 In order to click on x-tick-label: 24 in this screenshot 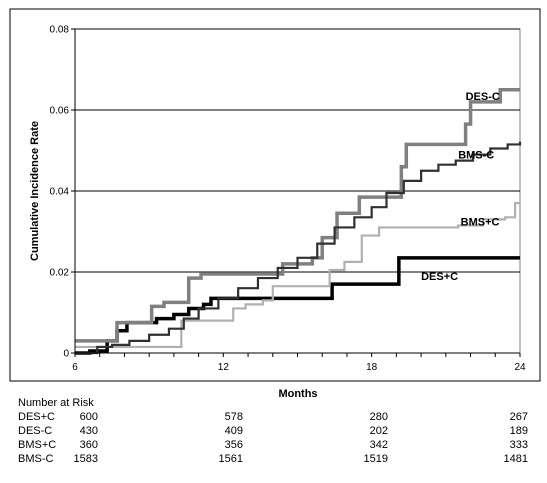, I will do `click(520, 367)`.